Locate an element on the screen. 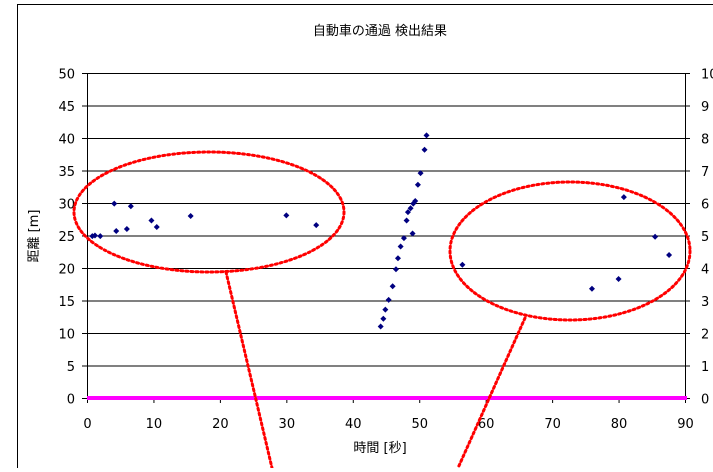 This screenshot has height=472, width=713. y2-tick-label: 4 is located at coordinates (705, 270).